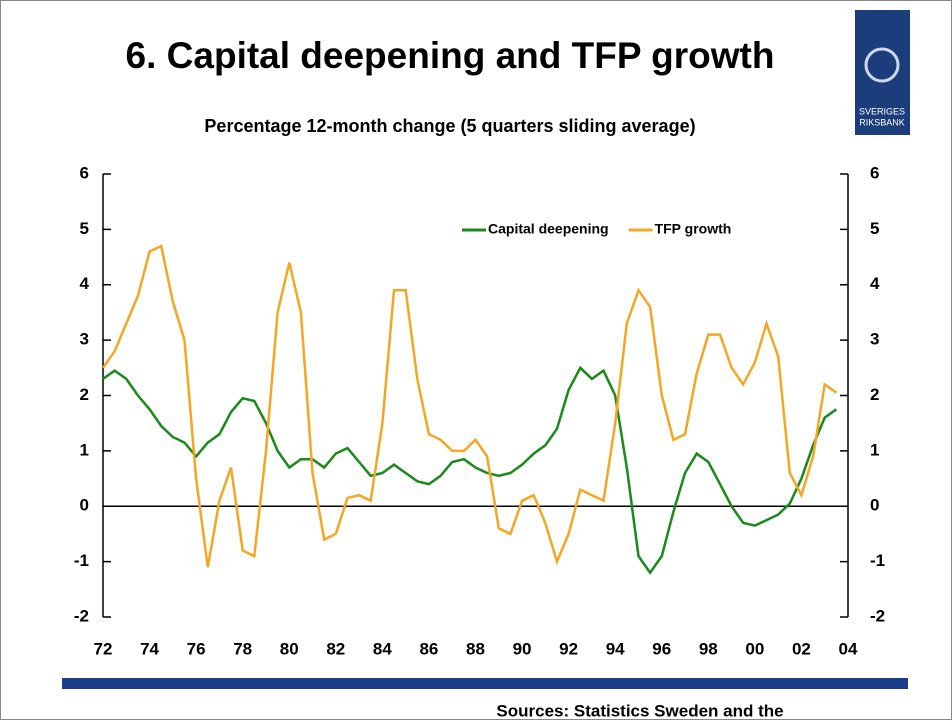 Image resolution: width=952 pixels, height=720 pixels. What do you see at coordinates (754, 648) in the screenshot?
I see `x-tick-label: 00` at bounding box center [754, 648].